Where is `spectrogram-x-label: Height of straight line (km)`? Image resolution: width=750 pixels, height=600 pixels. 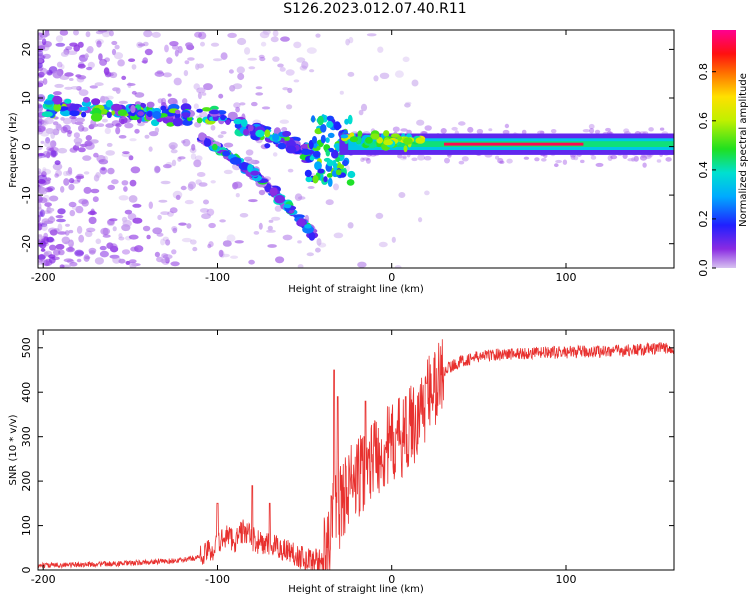
spectrogram-x-label: Height of straight line (km) is located at coordinates (356, 289).